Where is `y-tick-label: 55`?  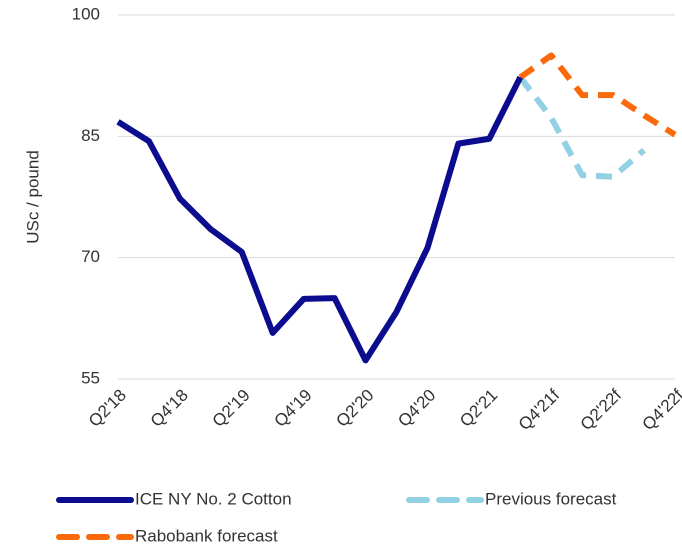 y-tick-label: 55 is located at coordinates (90, 377).